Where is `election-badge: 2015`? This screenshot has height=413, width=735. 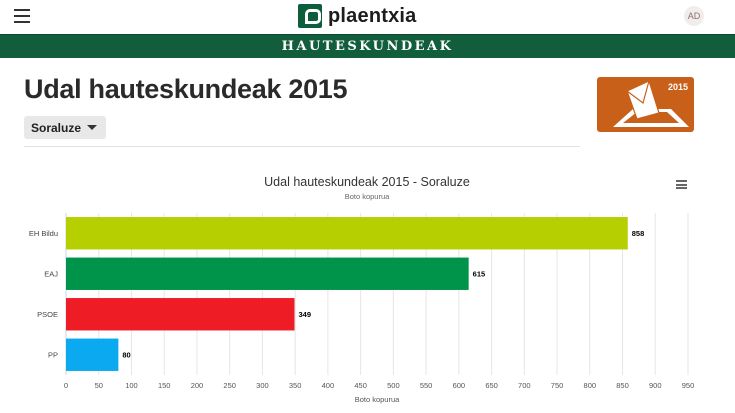 election-badge: 2015 is located at coordinates (645, 104).